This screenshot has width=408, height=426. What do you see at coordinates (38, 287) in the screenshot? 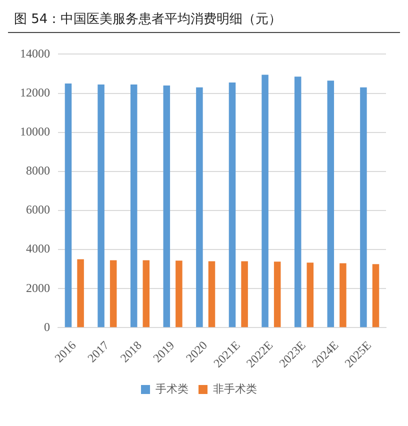
I see `y-tick-label: 2000` at bounding box center [38, 287].